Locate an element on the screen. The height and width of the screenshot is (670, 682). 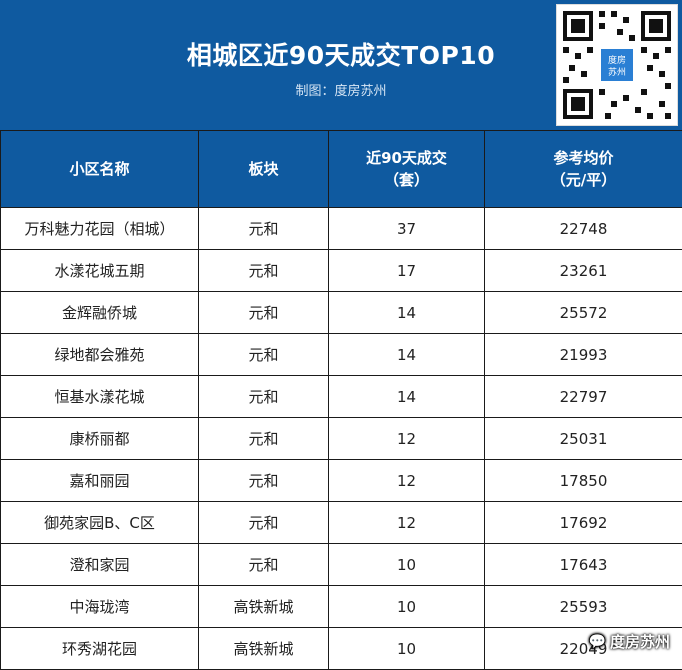
table-row: 绿地都会雅苑 元和 14 21993 is located at coordinates (341, 354).